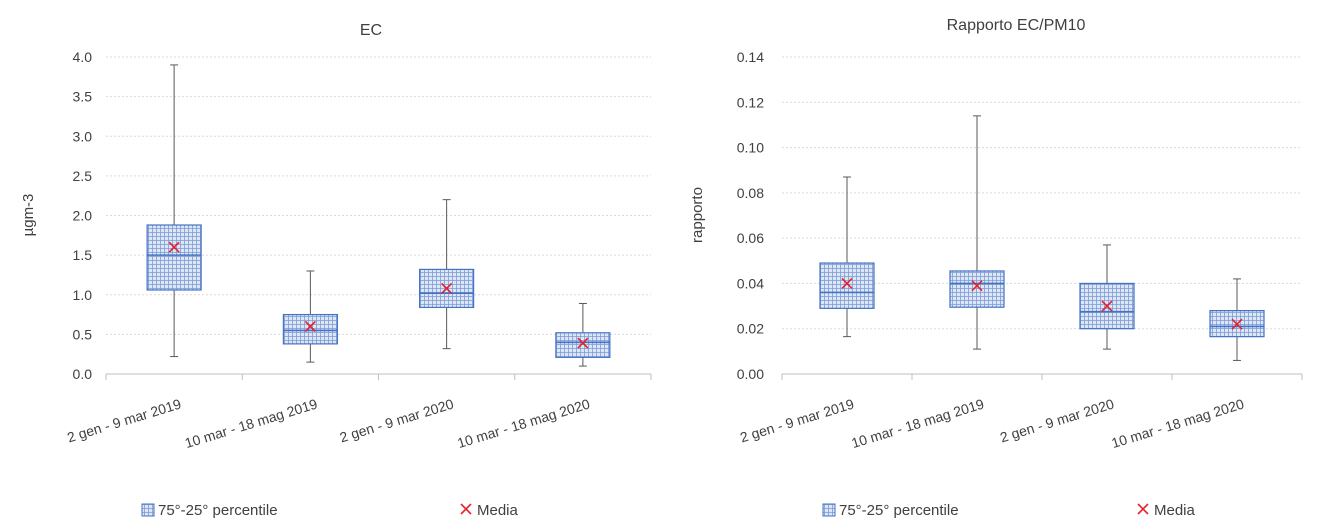 The height and width of the screenshot is (527, 1318). What do you see at coordinates (697, 215) in the screenshot?
I see `y-axis-label: rapporto` at bounding box center [697, 215].